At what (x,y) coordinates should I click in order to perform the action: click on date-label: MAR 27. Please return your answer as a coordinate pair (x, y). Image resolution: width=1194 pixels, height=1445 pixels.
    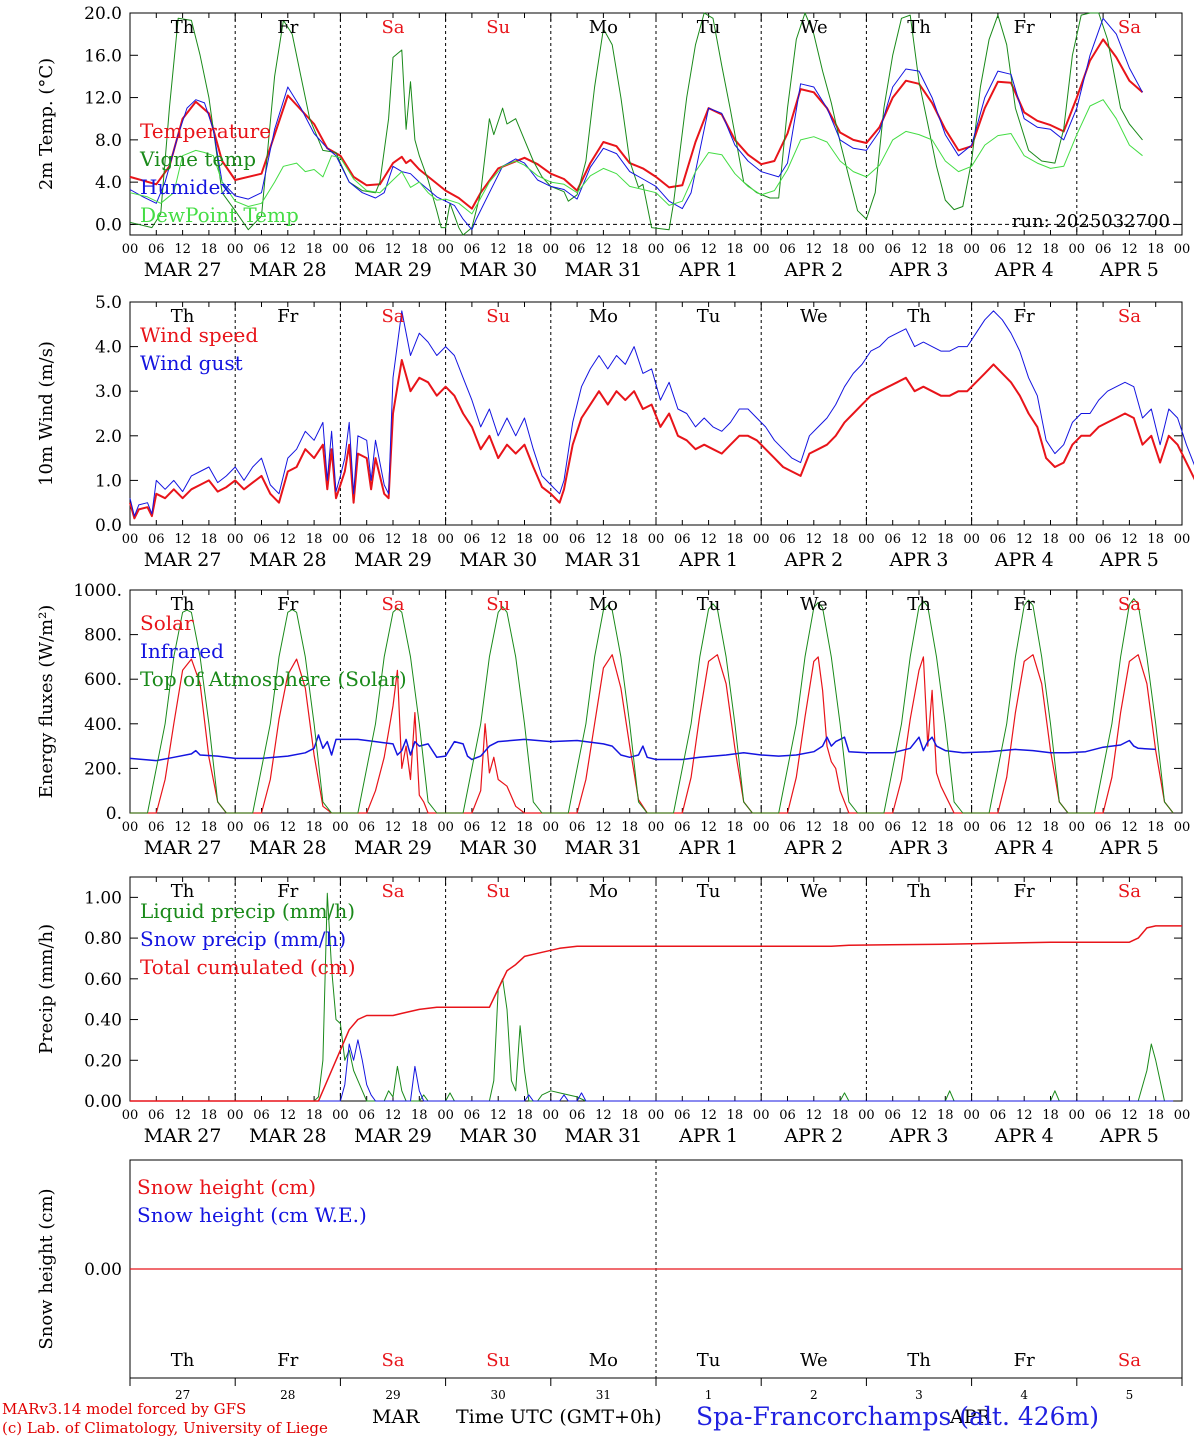
    Looking at the image, I should click on (183, 270).